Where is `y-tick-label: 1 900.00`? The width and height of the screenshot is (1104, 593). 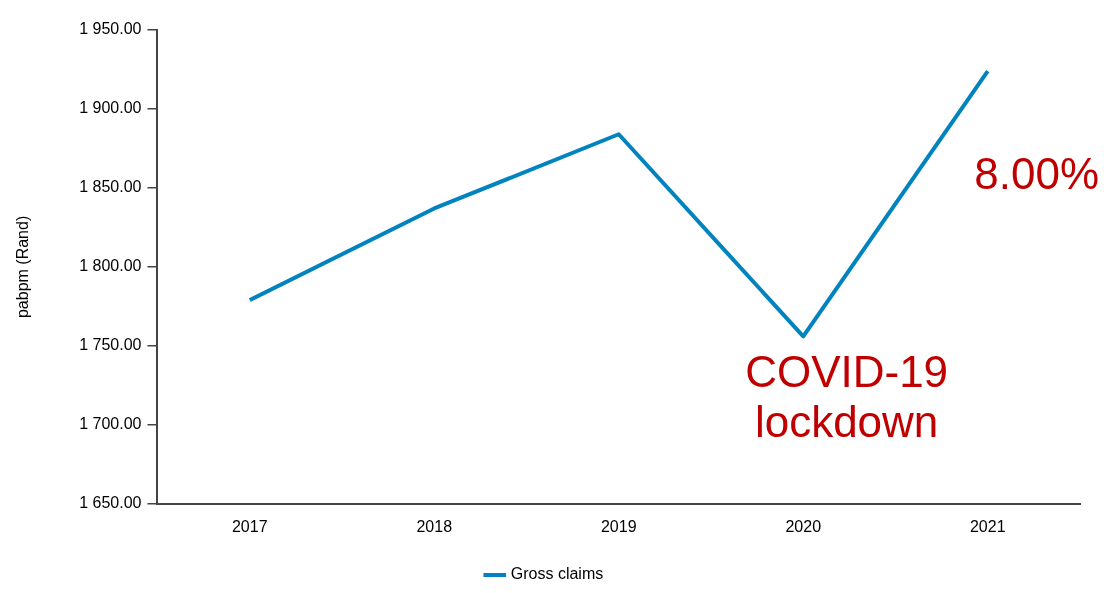
y-tick-label: 1 900.00 is located at coordinates (110, 108).